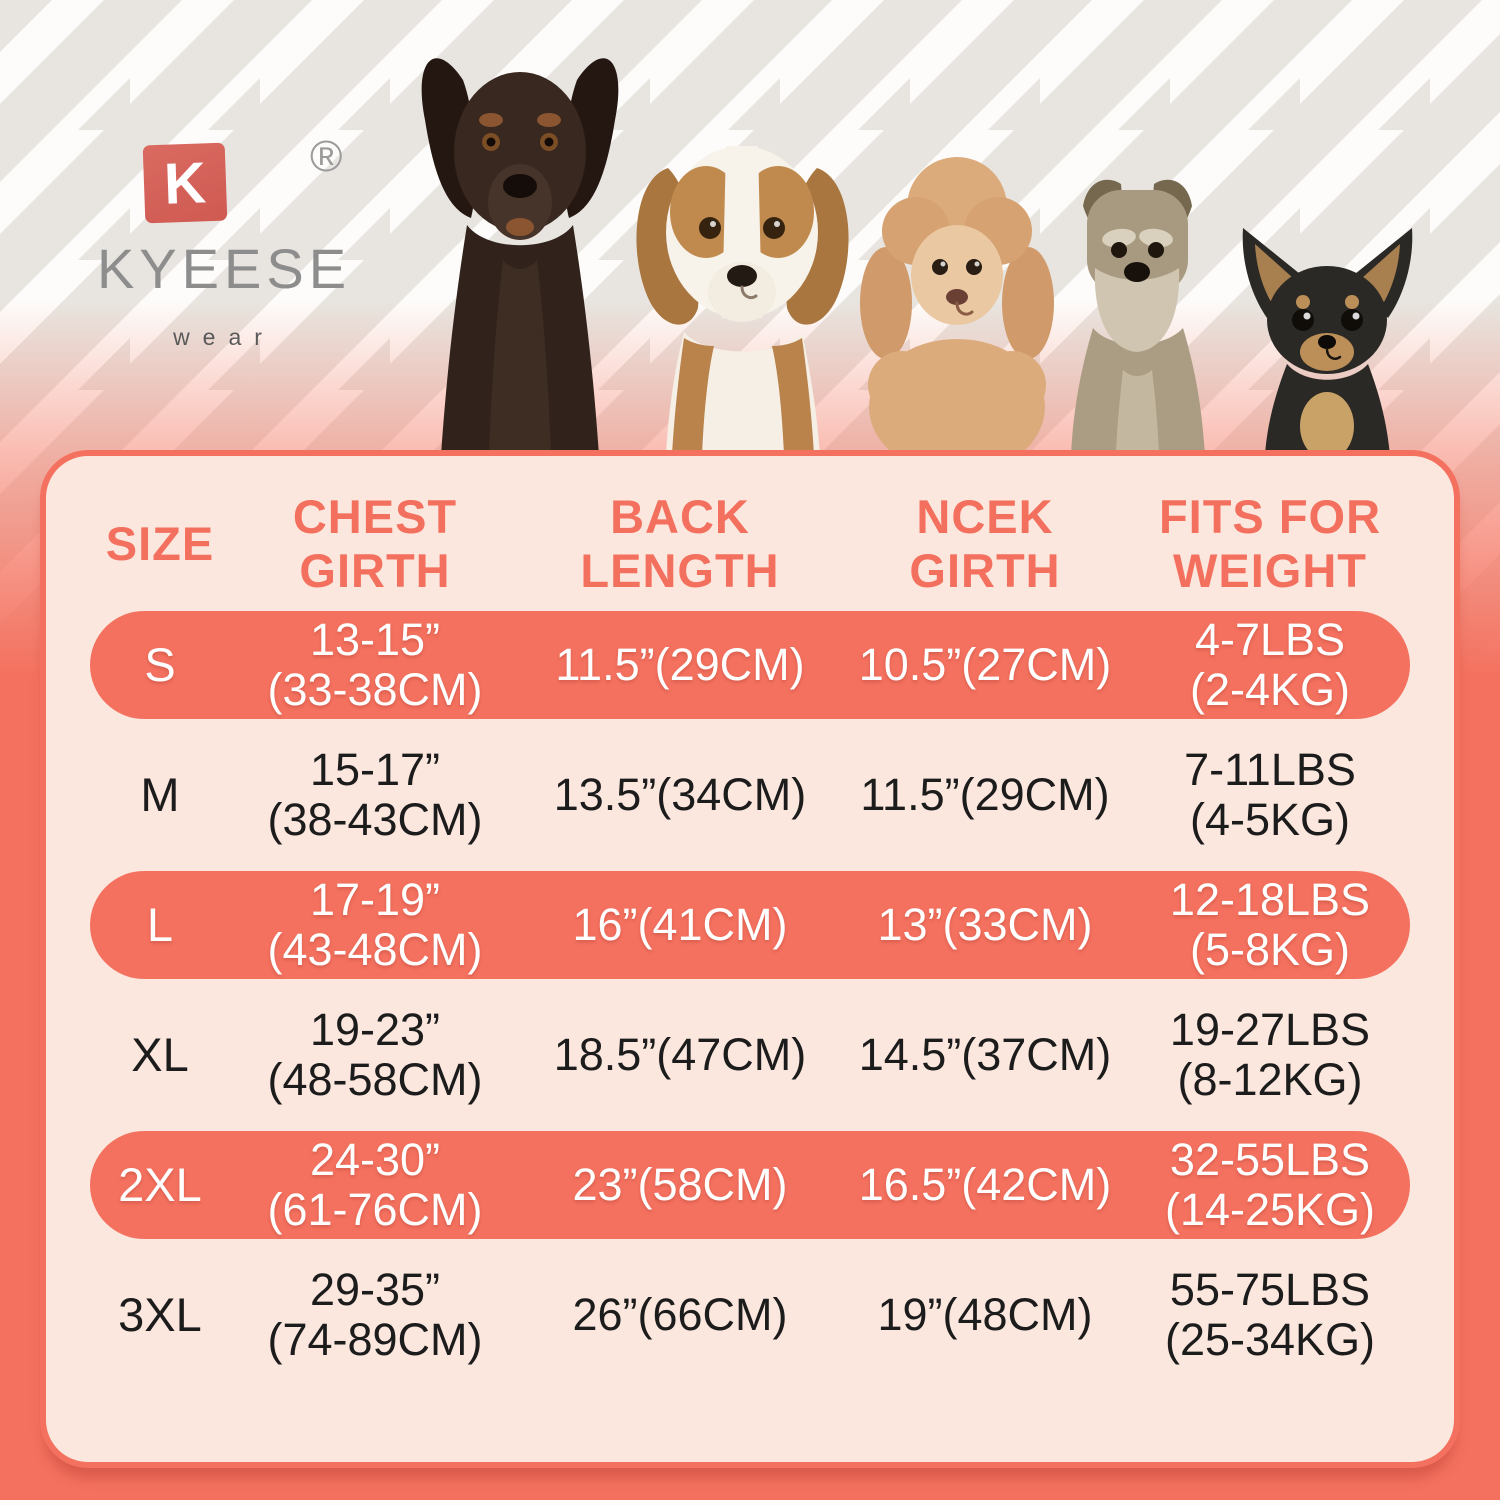 The height and width of the screenshot is (1505, 1500). Describe the element at coordinates (742, 300) in the screenshot. I see `beagle-icon` at that location.